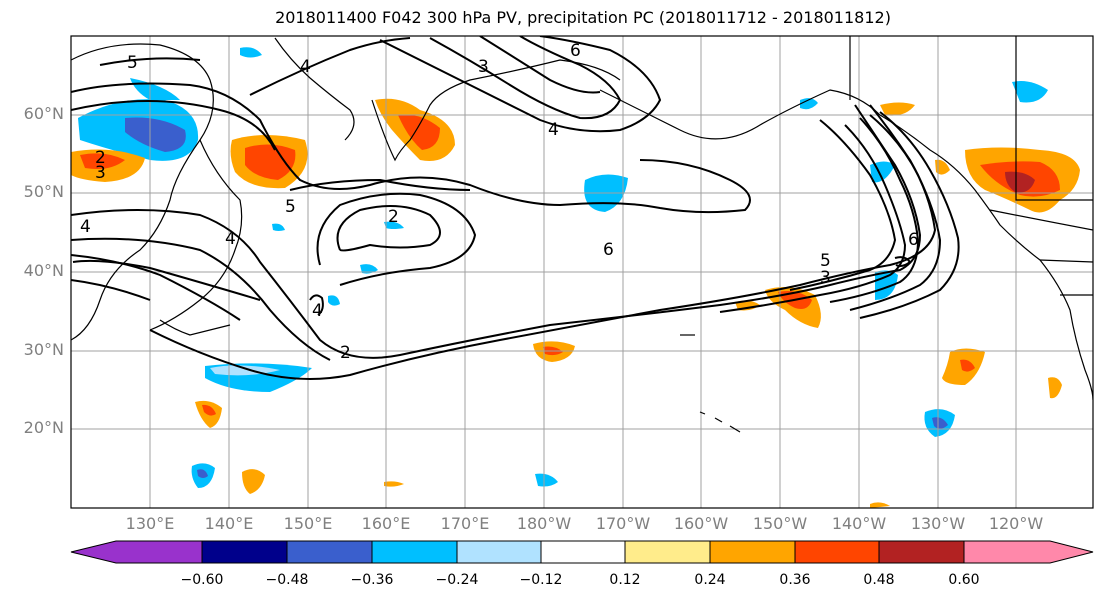 This screenshot has width=1105, height=601. What do you see at coordinates (879, 580) in the screenshot?
I see `colorbar-tick: 0.48` at bounding box center [879, 580].